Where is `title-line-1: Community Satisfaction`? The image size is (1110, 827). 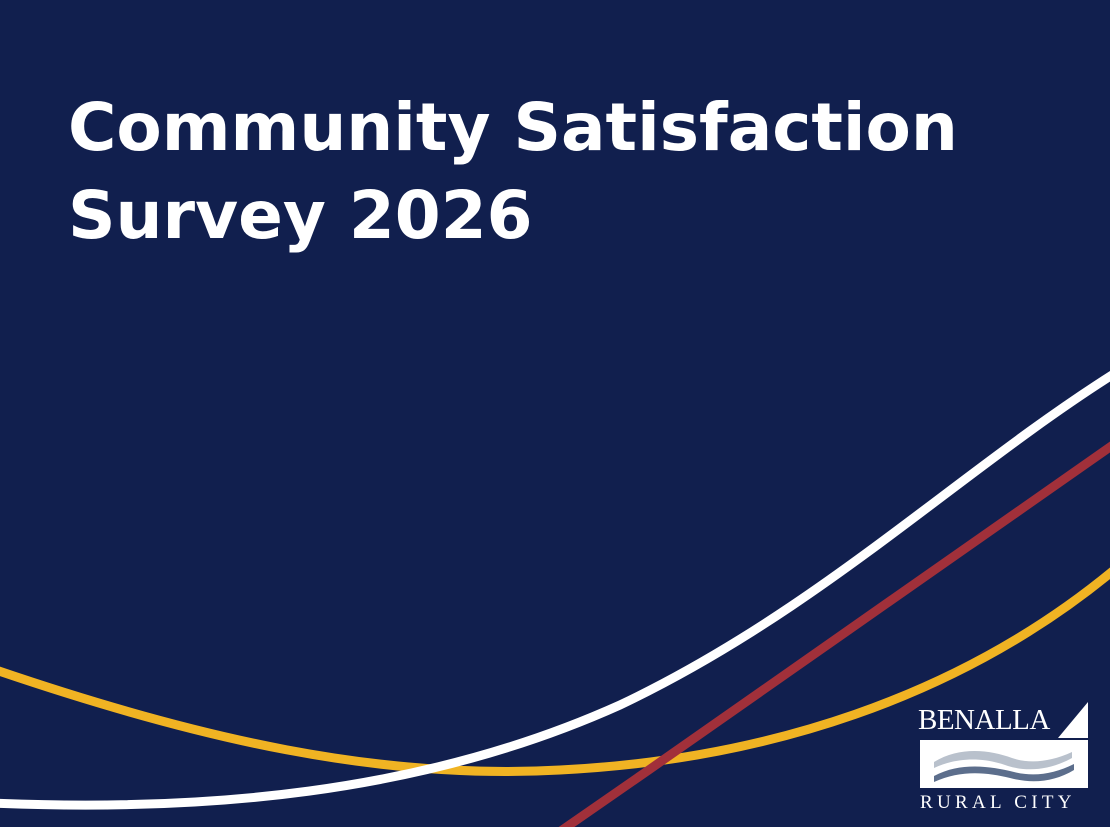
title-line-1: Community Satisfaction is located at coordinates (513, 127).